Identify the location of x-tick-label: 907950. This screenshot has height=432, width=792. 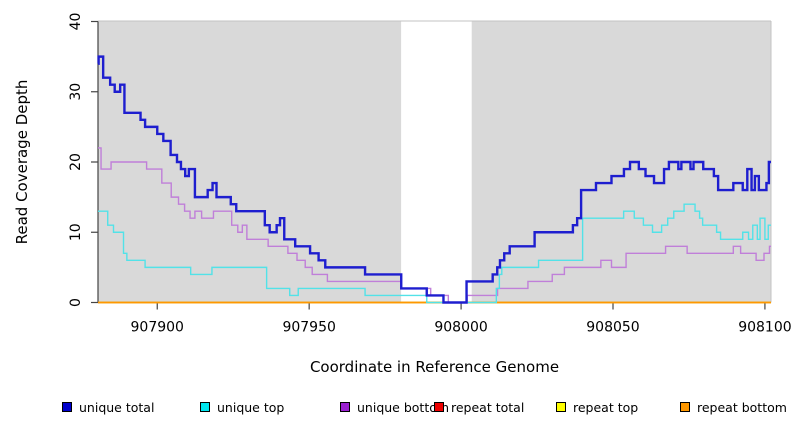
(308, 328).